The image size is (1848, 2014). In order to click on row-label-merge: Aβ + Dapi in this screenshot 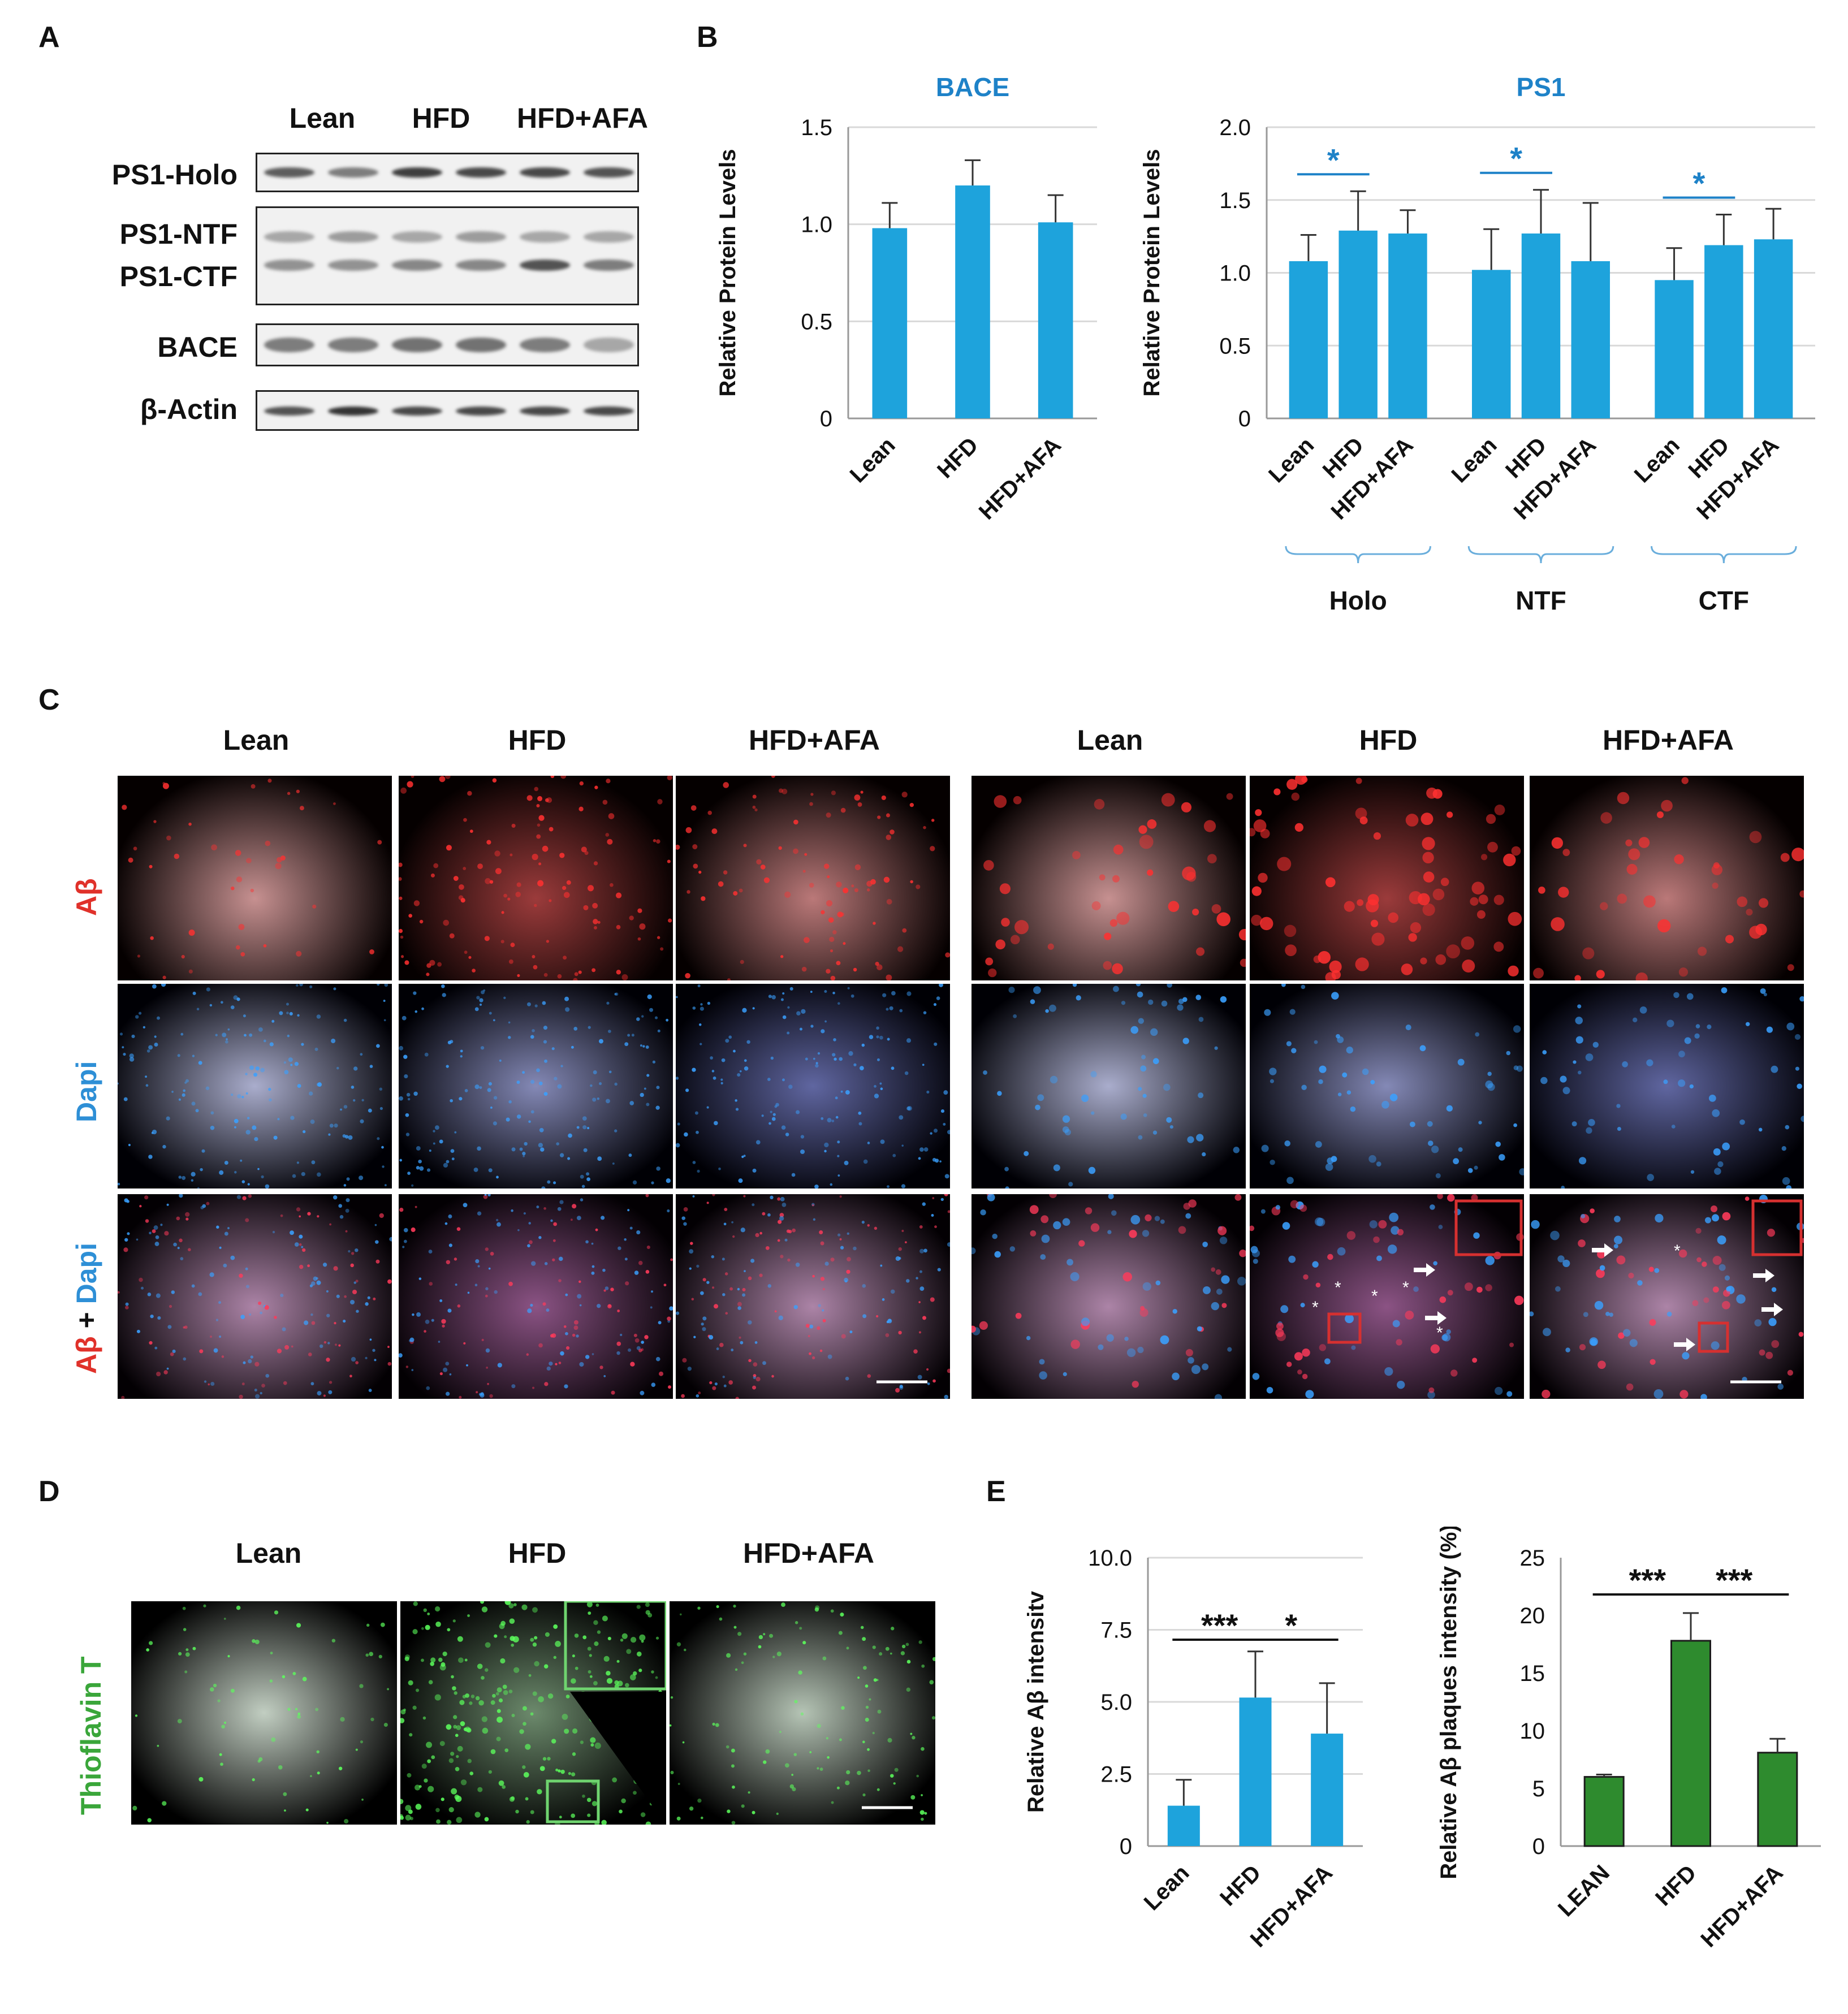, I will do `click(87, 1308)`.